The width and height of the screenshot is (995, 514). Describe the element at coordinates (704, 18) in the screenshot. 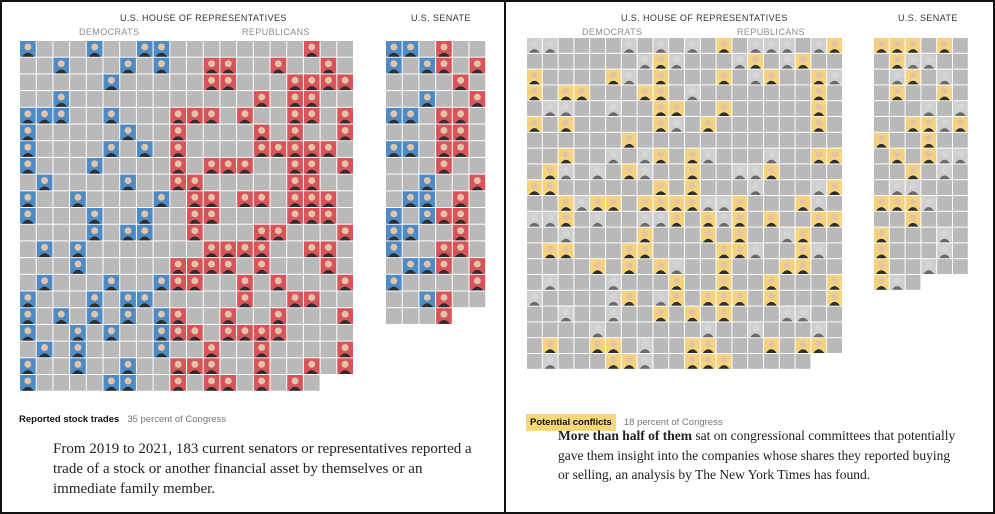

I see `house-header: U.S. HOUSE OF REPRESENTATIVES` at that location.